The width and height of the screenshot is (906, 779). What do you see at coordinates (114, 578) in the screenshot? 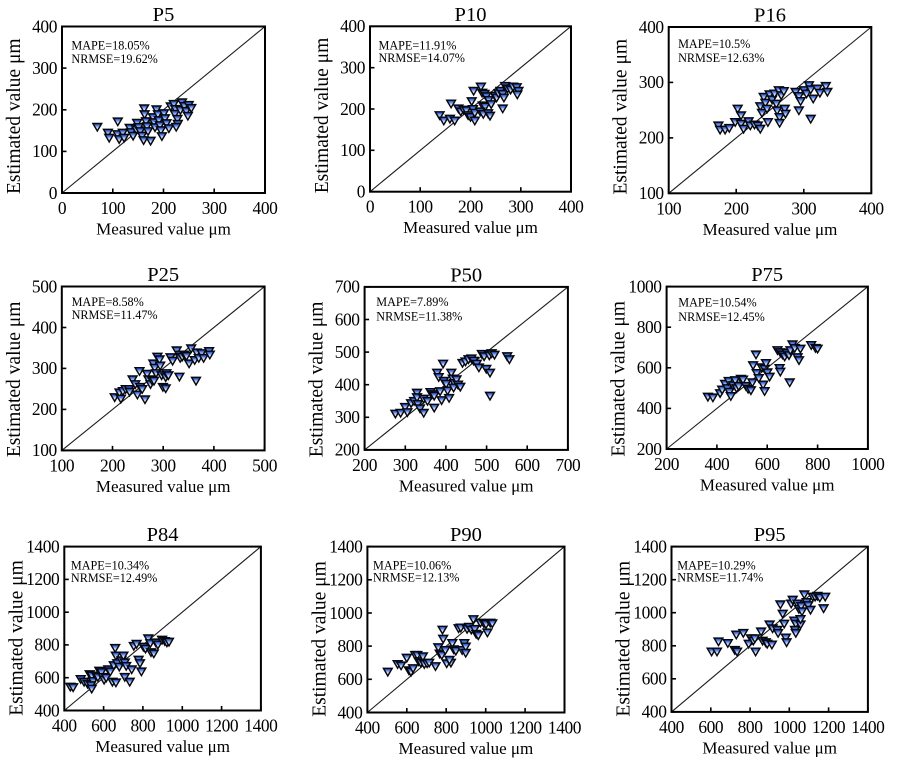
I see `svg-text: NRMSE=12.49%` at bounding box center [114, 578].